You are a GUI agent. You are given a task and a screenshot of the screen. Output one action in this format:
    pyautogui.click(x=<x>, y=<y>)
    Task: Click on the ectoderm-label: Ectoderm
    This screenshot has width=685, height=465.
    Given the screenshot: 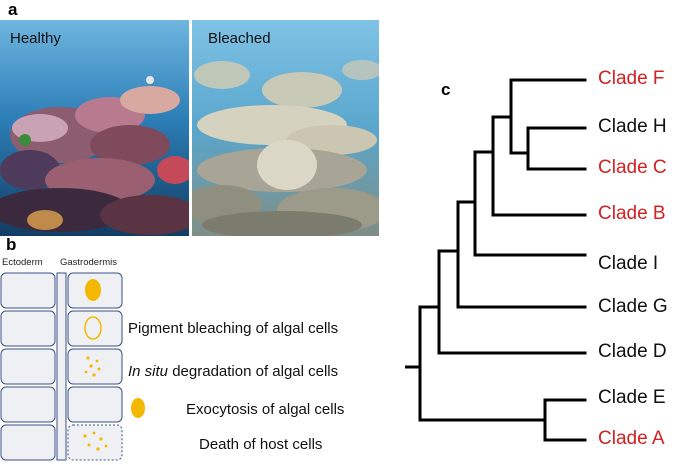 What is the action you would take?
    pyautogui.click(x=22, y=262)
    